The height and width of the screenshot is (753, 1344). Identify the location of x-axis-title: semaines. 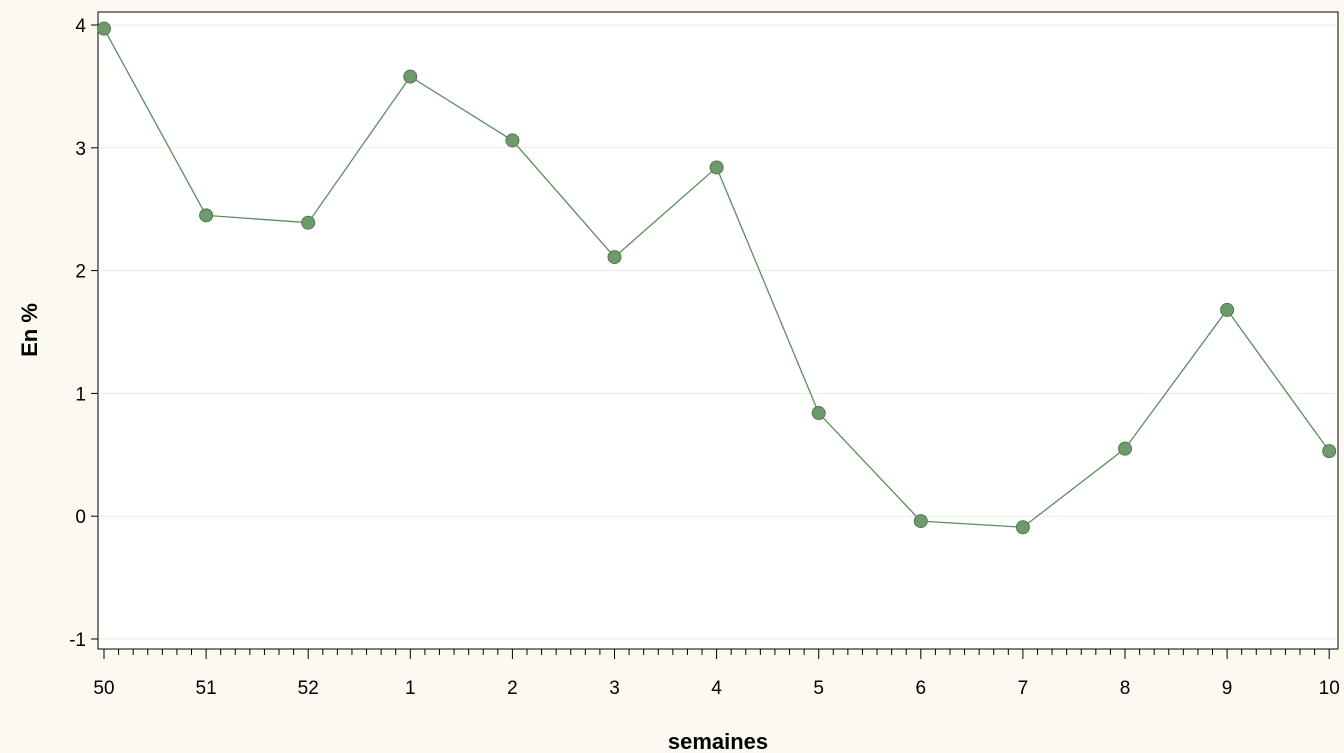
(718, 741).